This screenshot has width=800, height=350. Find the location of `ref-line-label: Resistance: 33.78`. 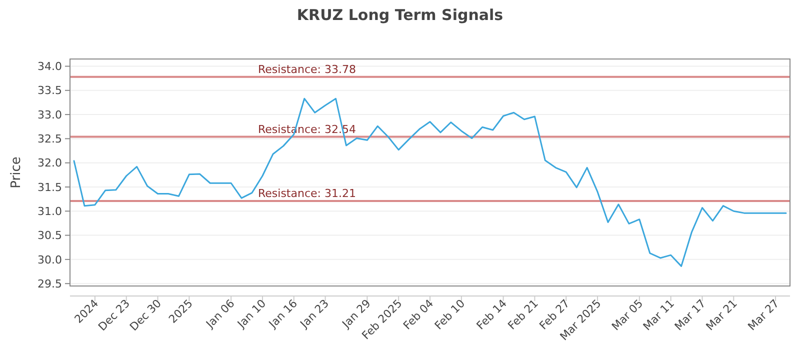

ref-line-label: Resistance: 33.78 is located at coordinates (307, 69).